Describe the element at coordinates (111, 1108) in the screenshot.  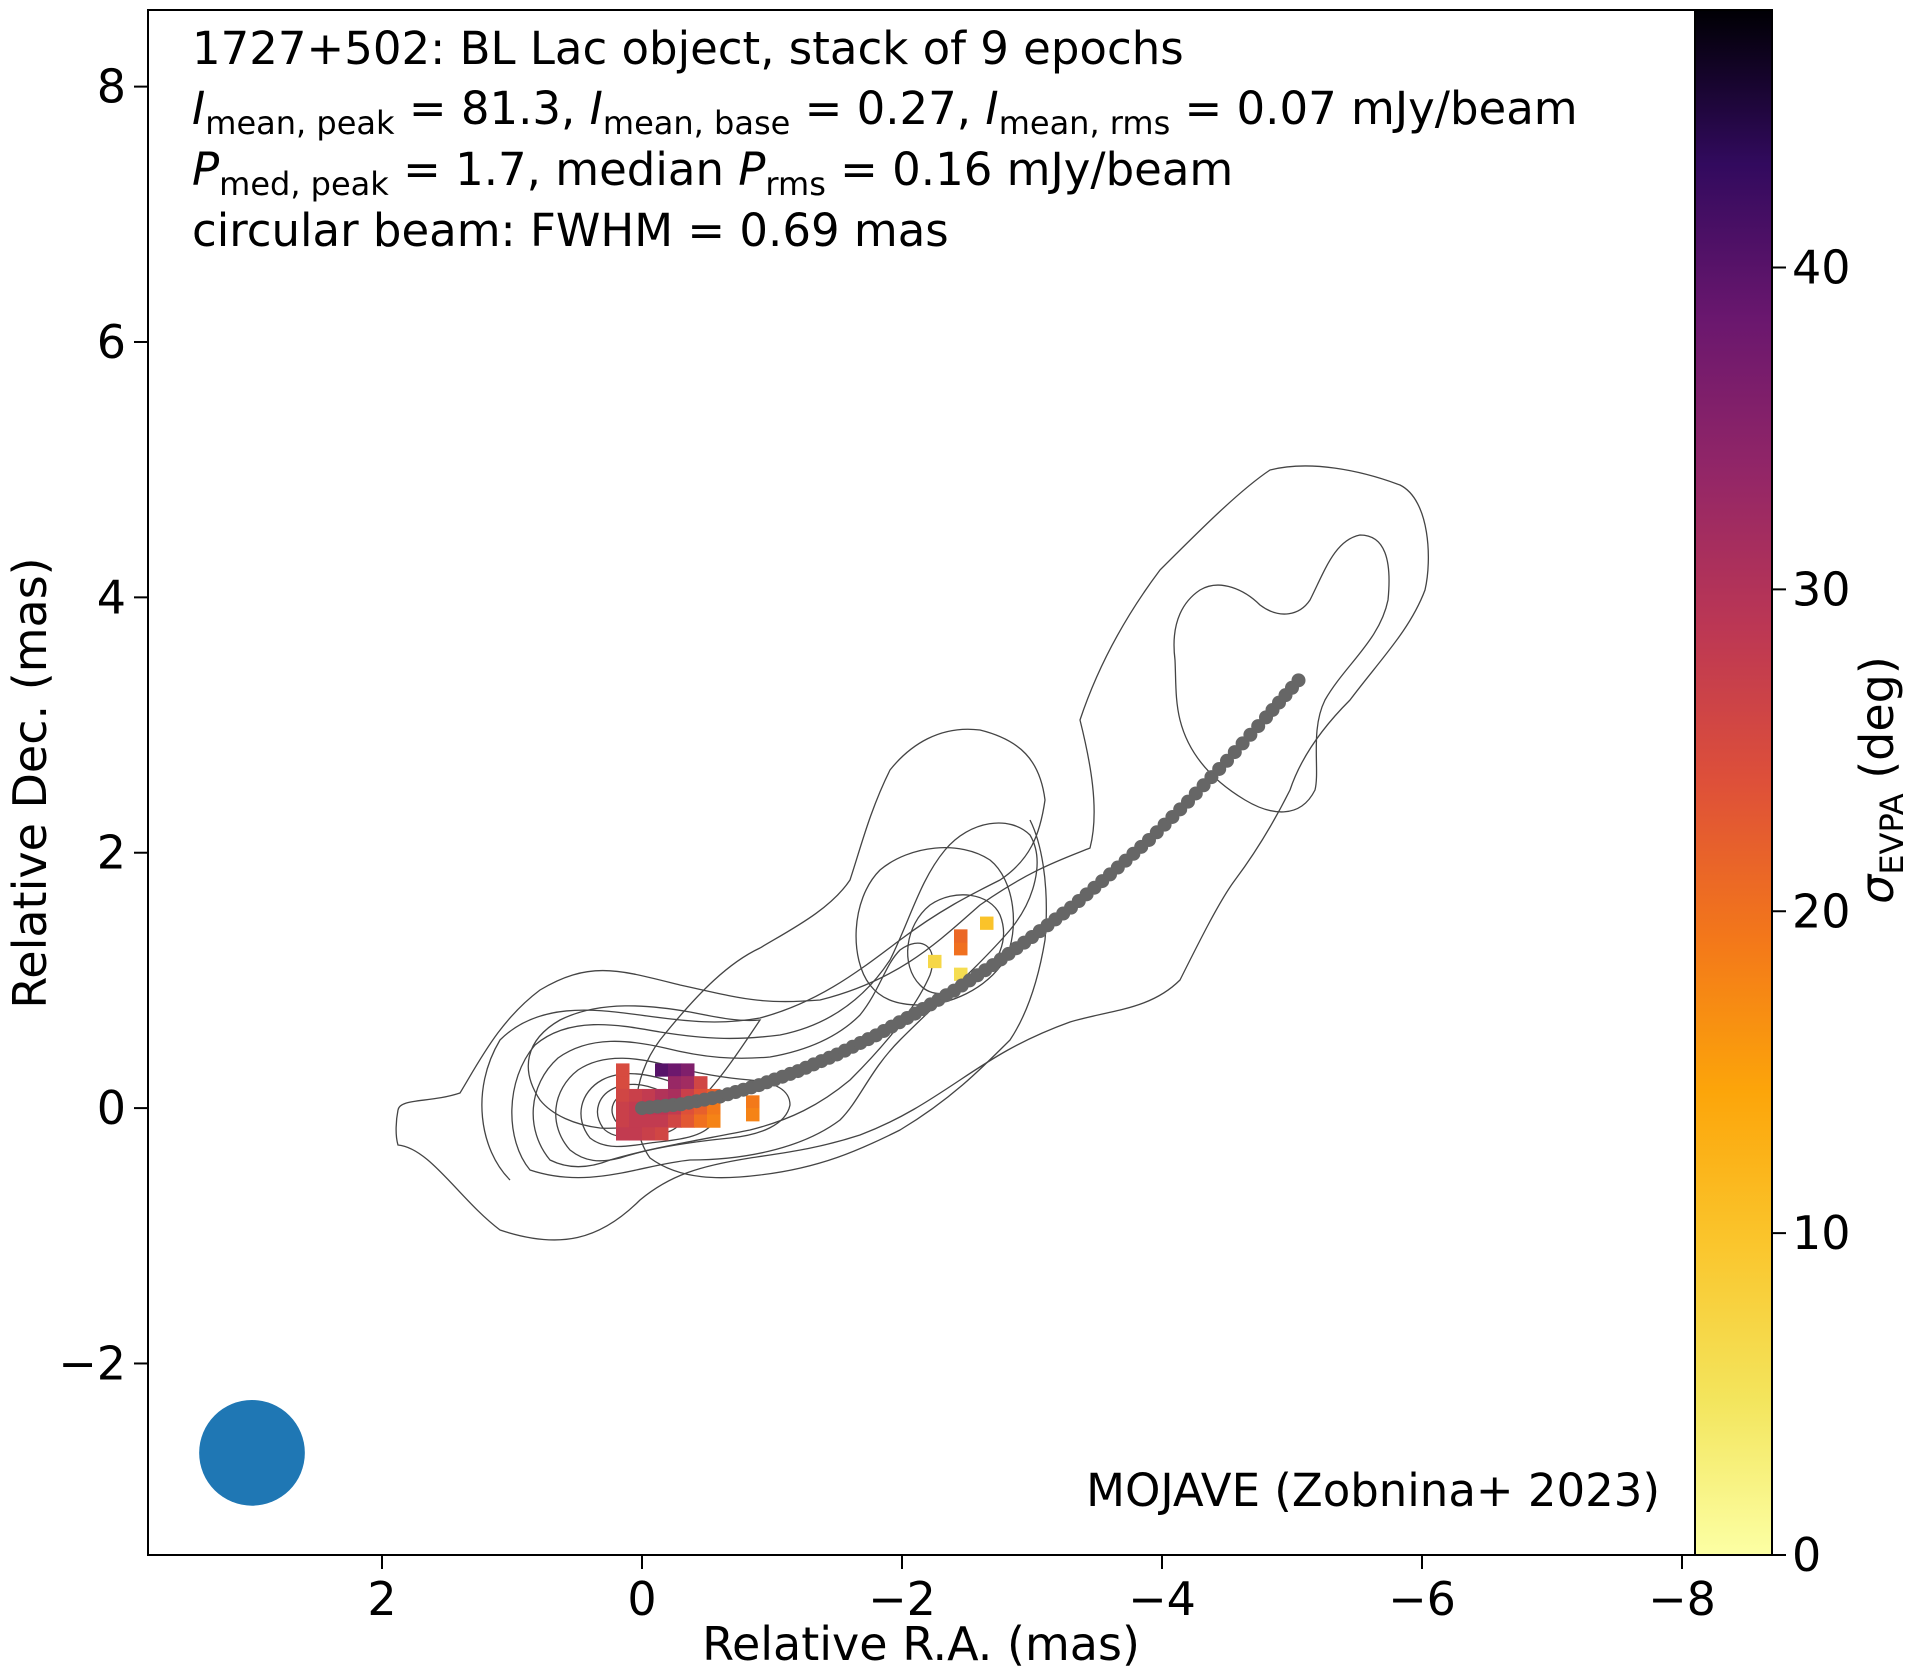
I see `y-tick-label: 0` at that location.